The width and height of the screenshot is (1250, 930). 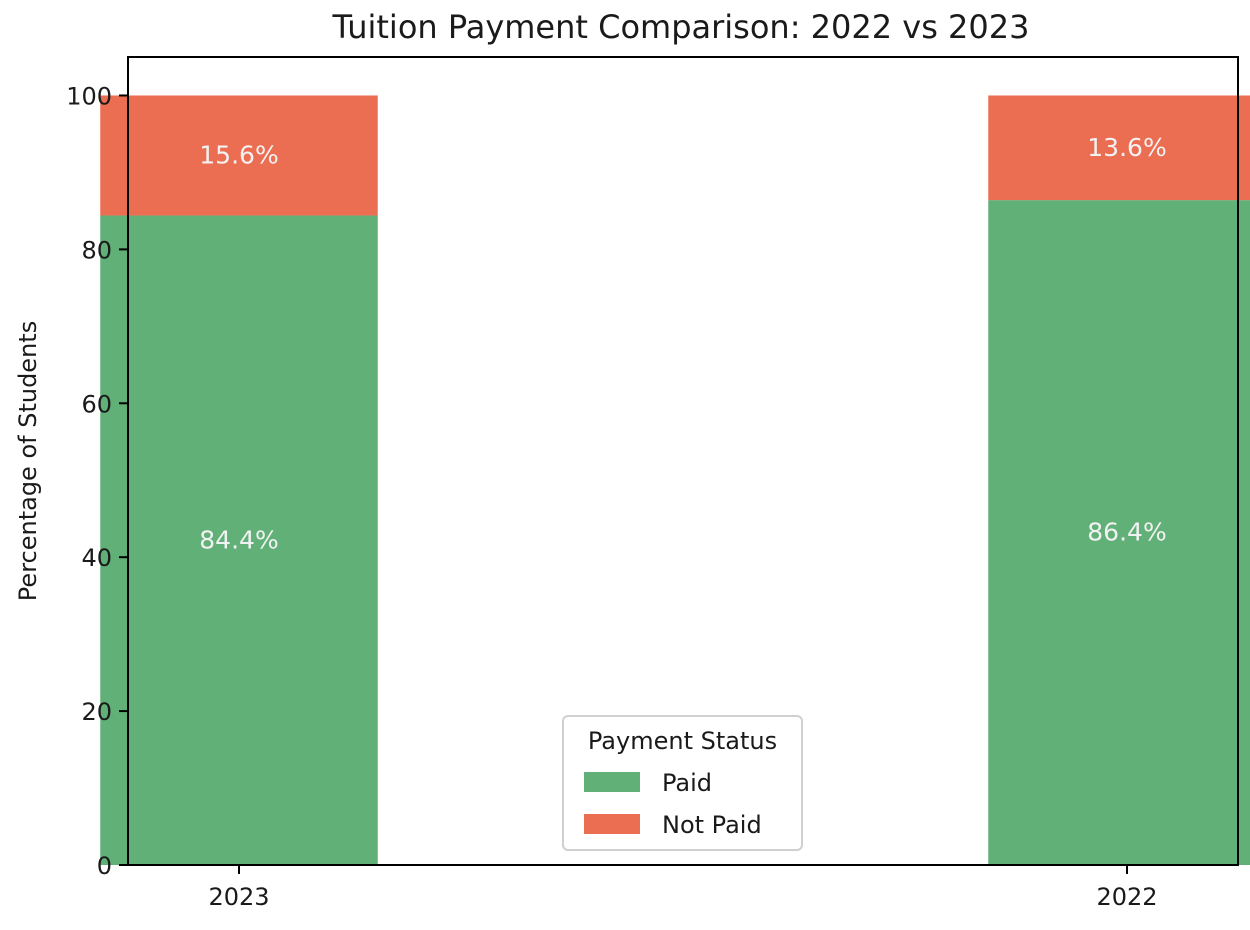 I want to click on chart-title: Tuition Payment Comparison: 2022 vs 2023, so click(x=681, y=27).